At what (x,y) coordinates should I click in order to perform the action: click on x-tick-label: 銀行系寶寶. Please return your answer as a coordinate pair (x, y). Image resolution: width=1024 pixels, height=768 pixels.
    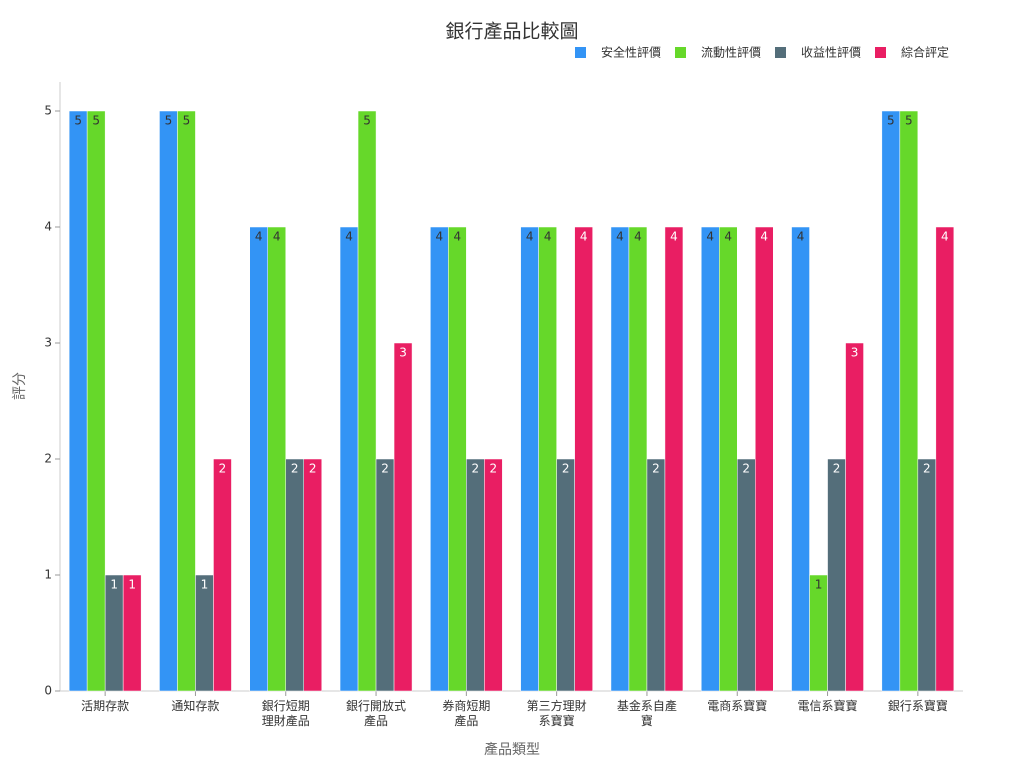
    Looking at the image, I should click on (917, 706).